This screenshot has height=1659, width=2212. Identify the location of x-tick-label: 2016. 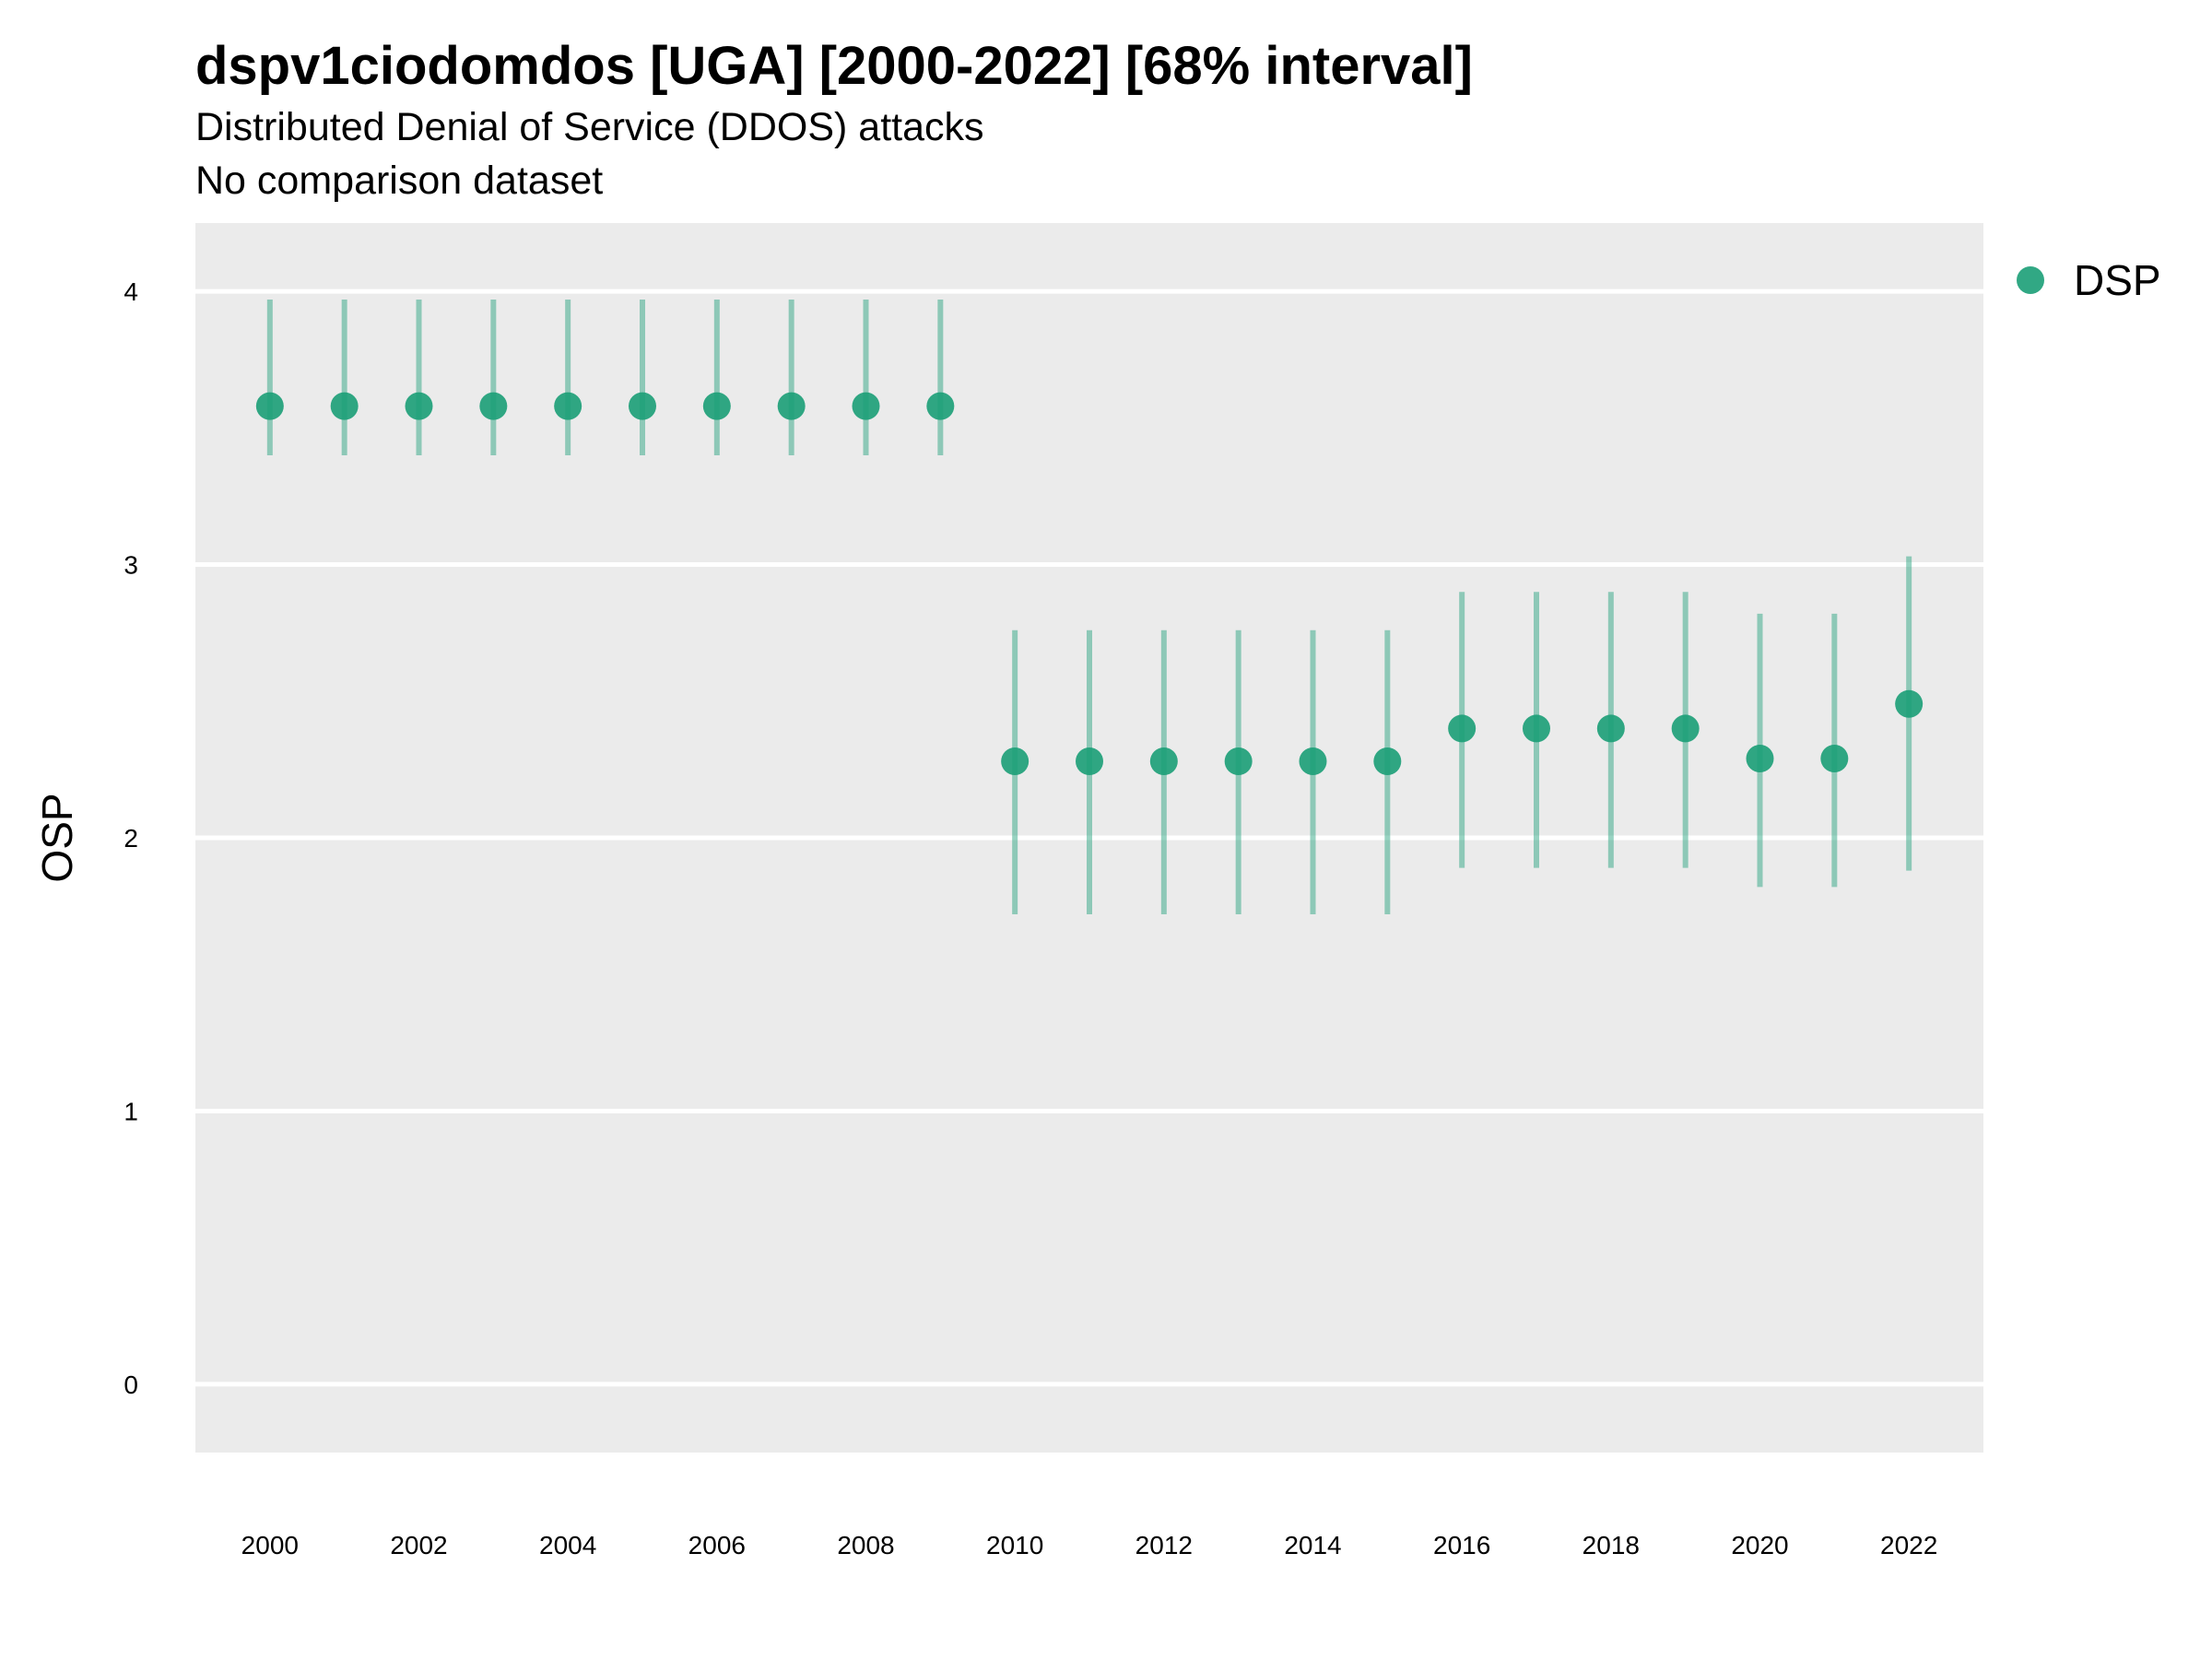
(1461, 1545).